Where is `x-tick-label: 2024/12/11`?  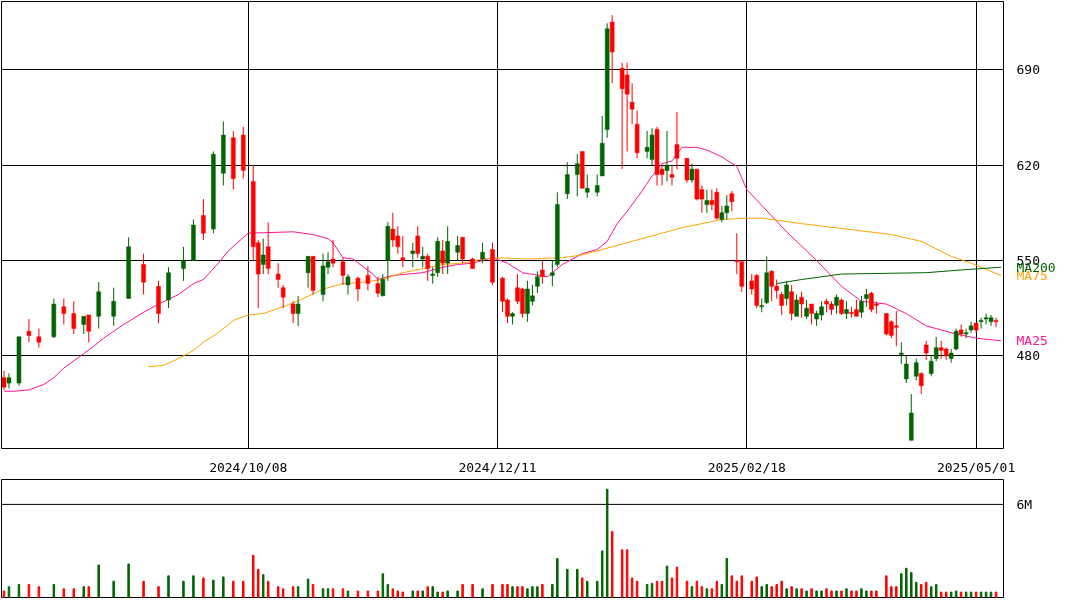
x-tick-label: 2024/12/11 is located at coordinates (497, 467).